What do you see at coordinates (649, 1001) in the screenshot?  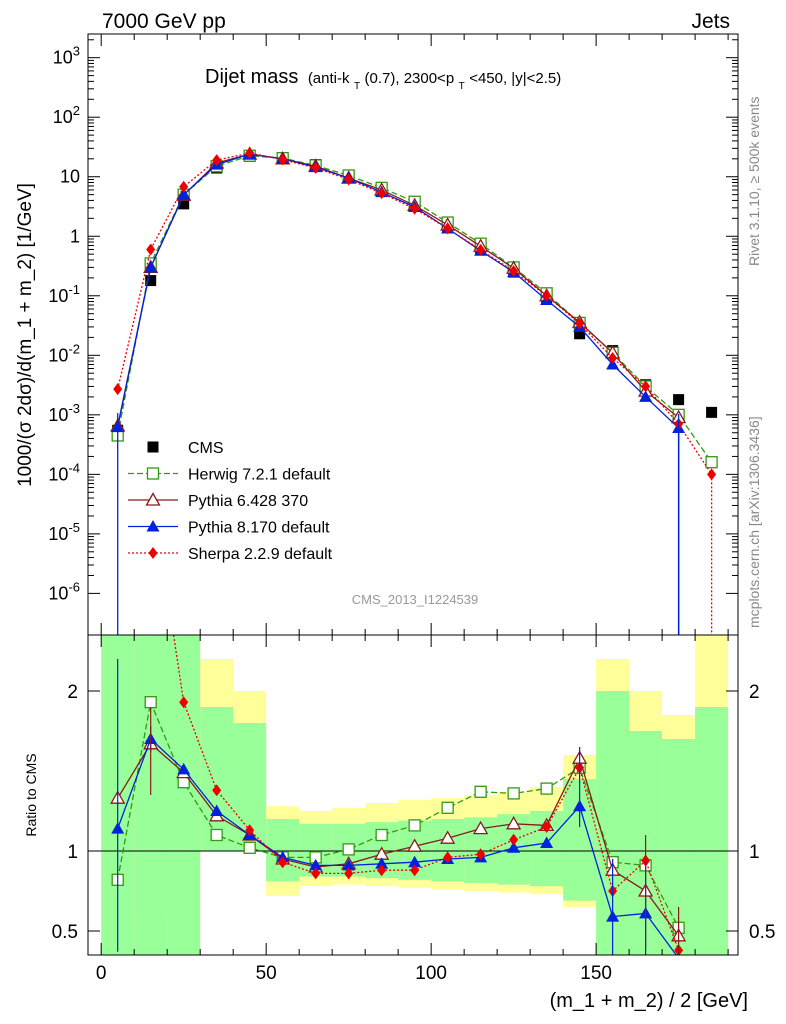 I see `x-axis-label: (m_1 + m_2) / 2 [GeV]` at bounding box center [649, 1001].